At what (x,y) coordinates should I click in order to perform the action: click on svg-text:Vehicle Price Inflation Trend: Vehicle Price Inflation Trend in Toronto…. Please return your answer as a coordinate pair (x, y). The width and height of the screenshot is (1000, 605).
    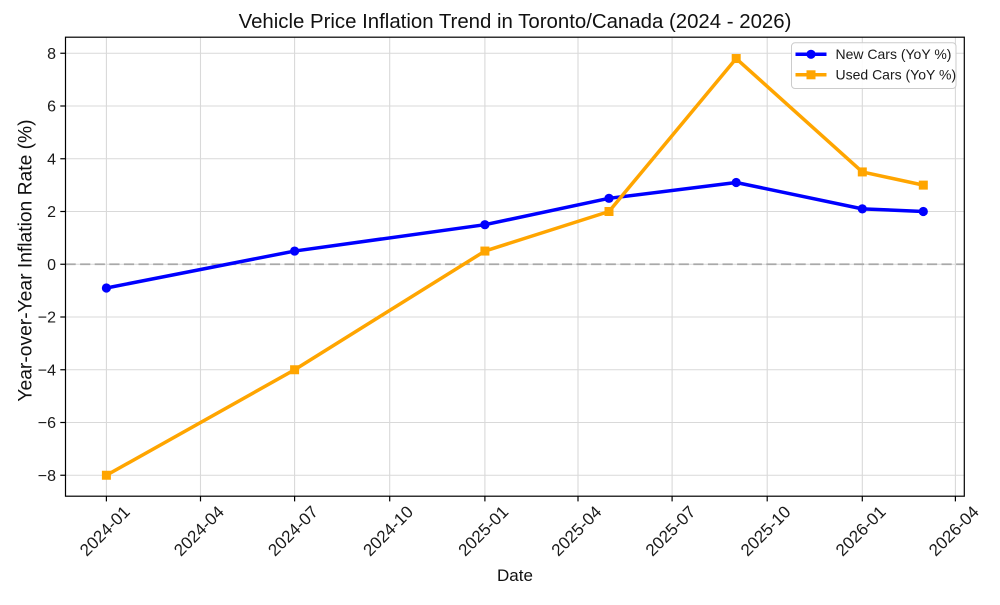
    Looking at the image, I should click on (515, 22).